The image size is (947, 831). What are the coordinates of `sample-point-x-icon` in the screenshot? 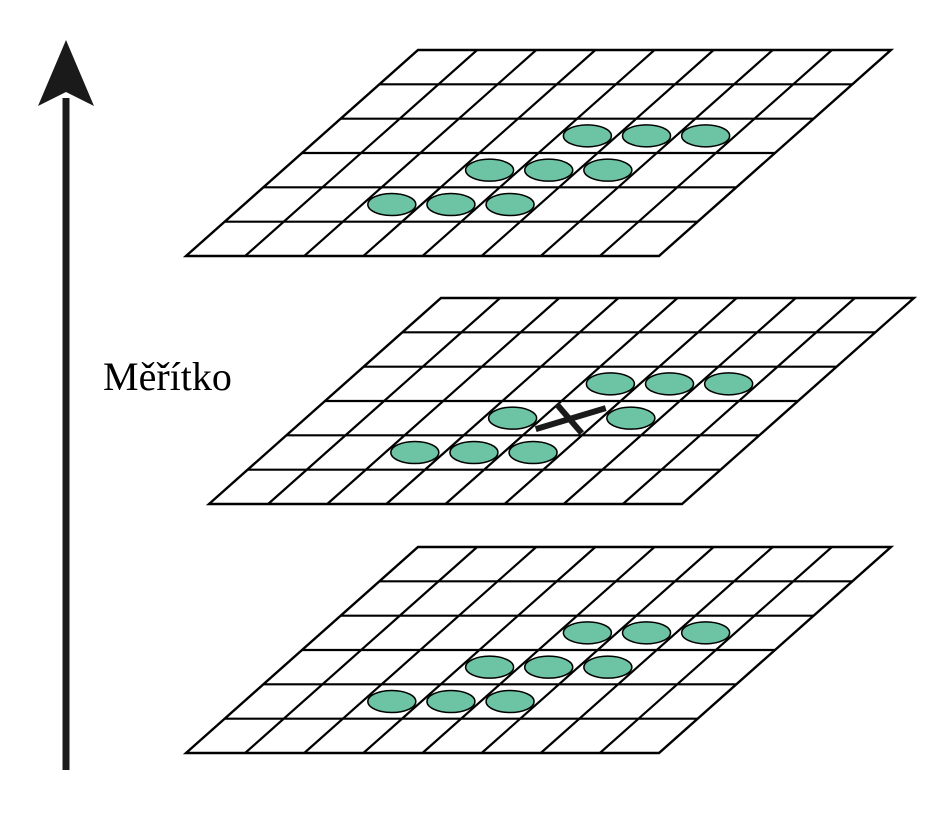 It's located at (570, 419).